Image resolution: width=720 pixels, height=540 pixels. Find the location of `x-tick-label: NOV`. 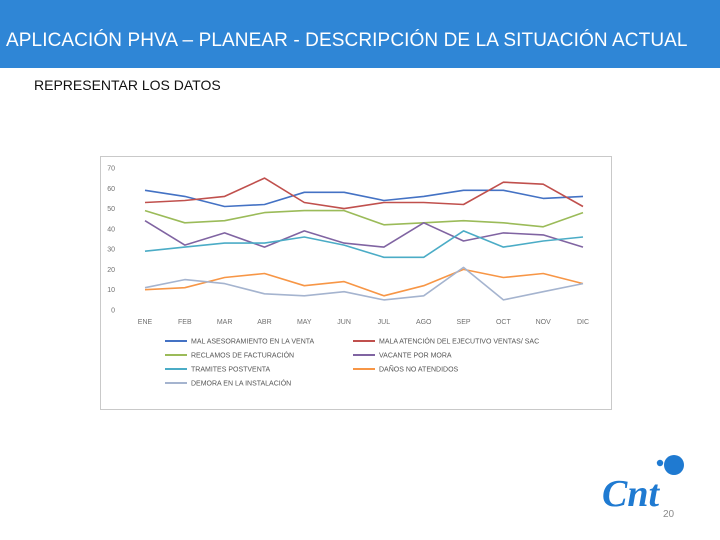

x-tick-label: NOV is located at coordinates (544, 322).